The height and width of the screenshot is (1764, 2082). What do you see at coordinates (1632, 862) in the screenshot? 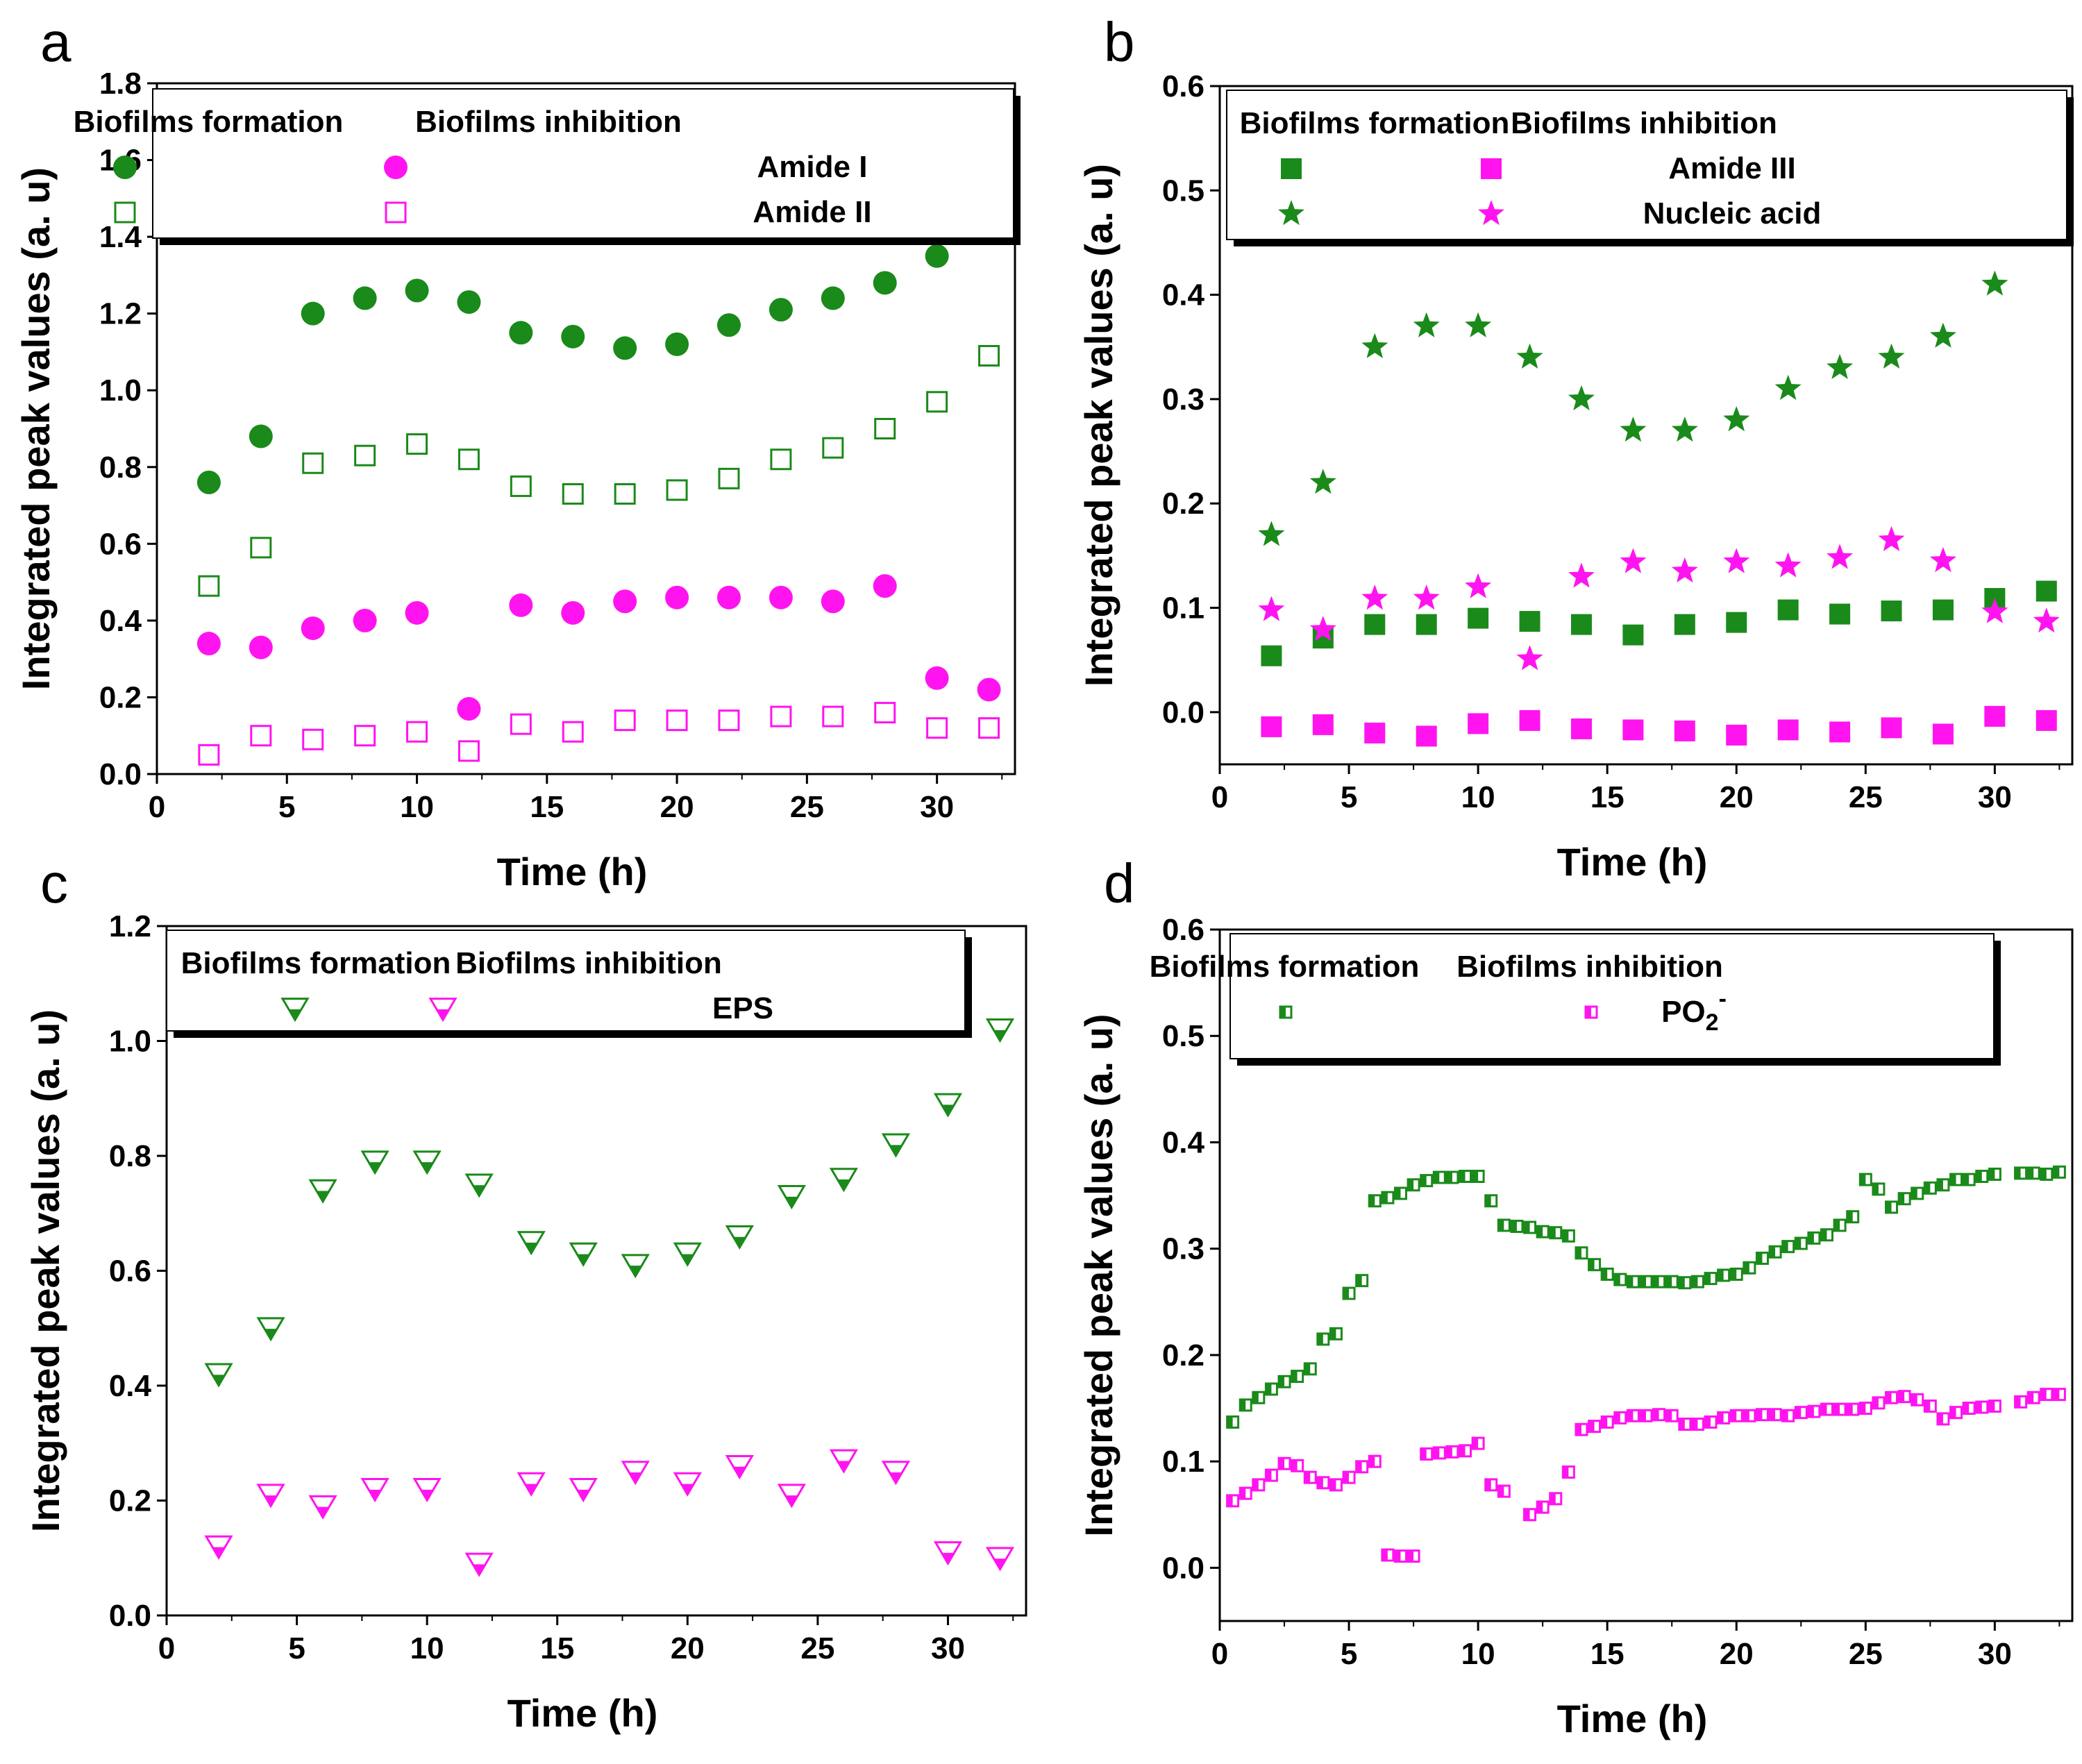
I see `x-axis-label: Time (h)` at bounding box center [1632, 862].